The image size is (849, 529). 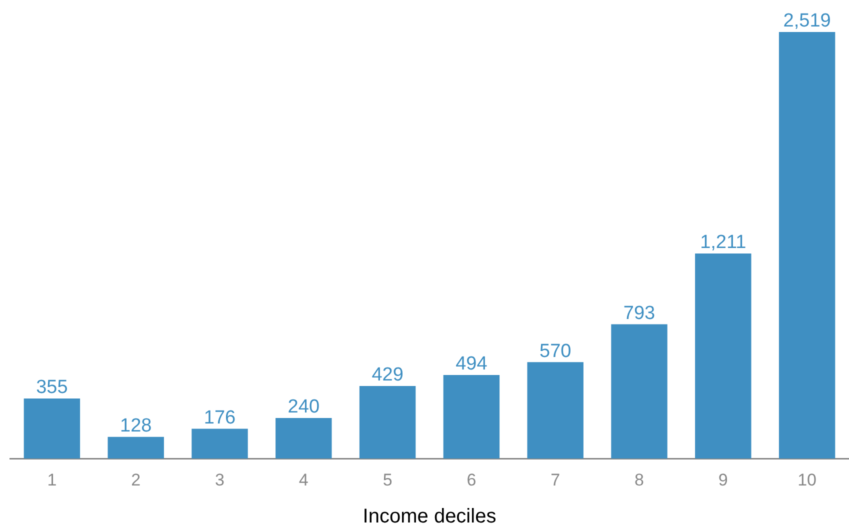 I want to click on data-label: 429, so click(x=388, y=375).